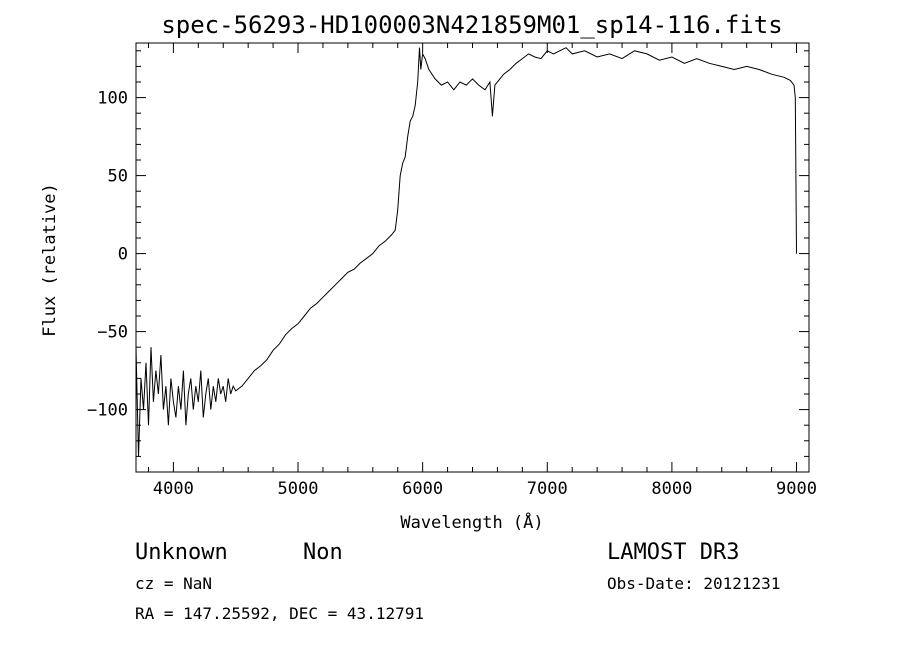 This screenshot has width=900, height=649. What do you see at coordinates (673, 552) in the screenshot?
I see `survey-label: LAMOST DR3` at bounding box center [673, 552].